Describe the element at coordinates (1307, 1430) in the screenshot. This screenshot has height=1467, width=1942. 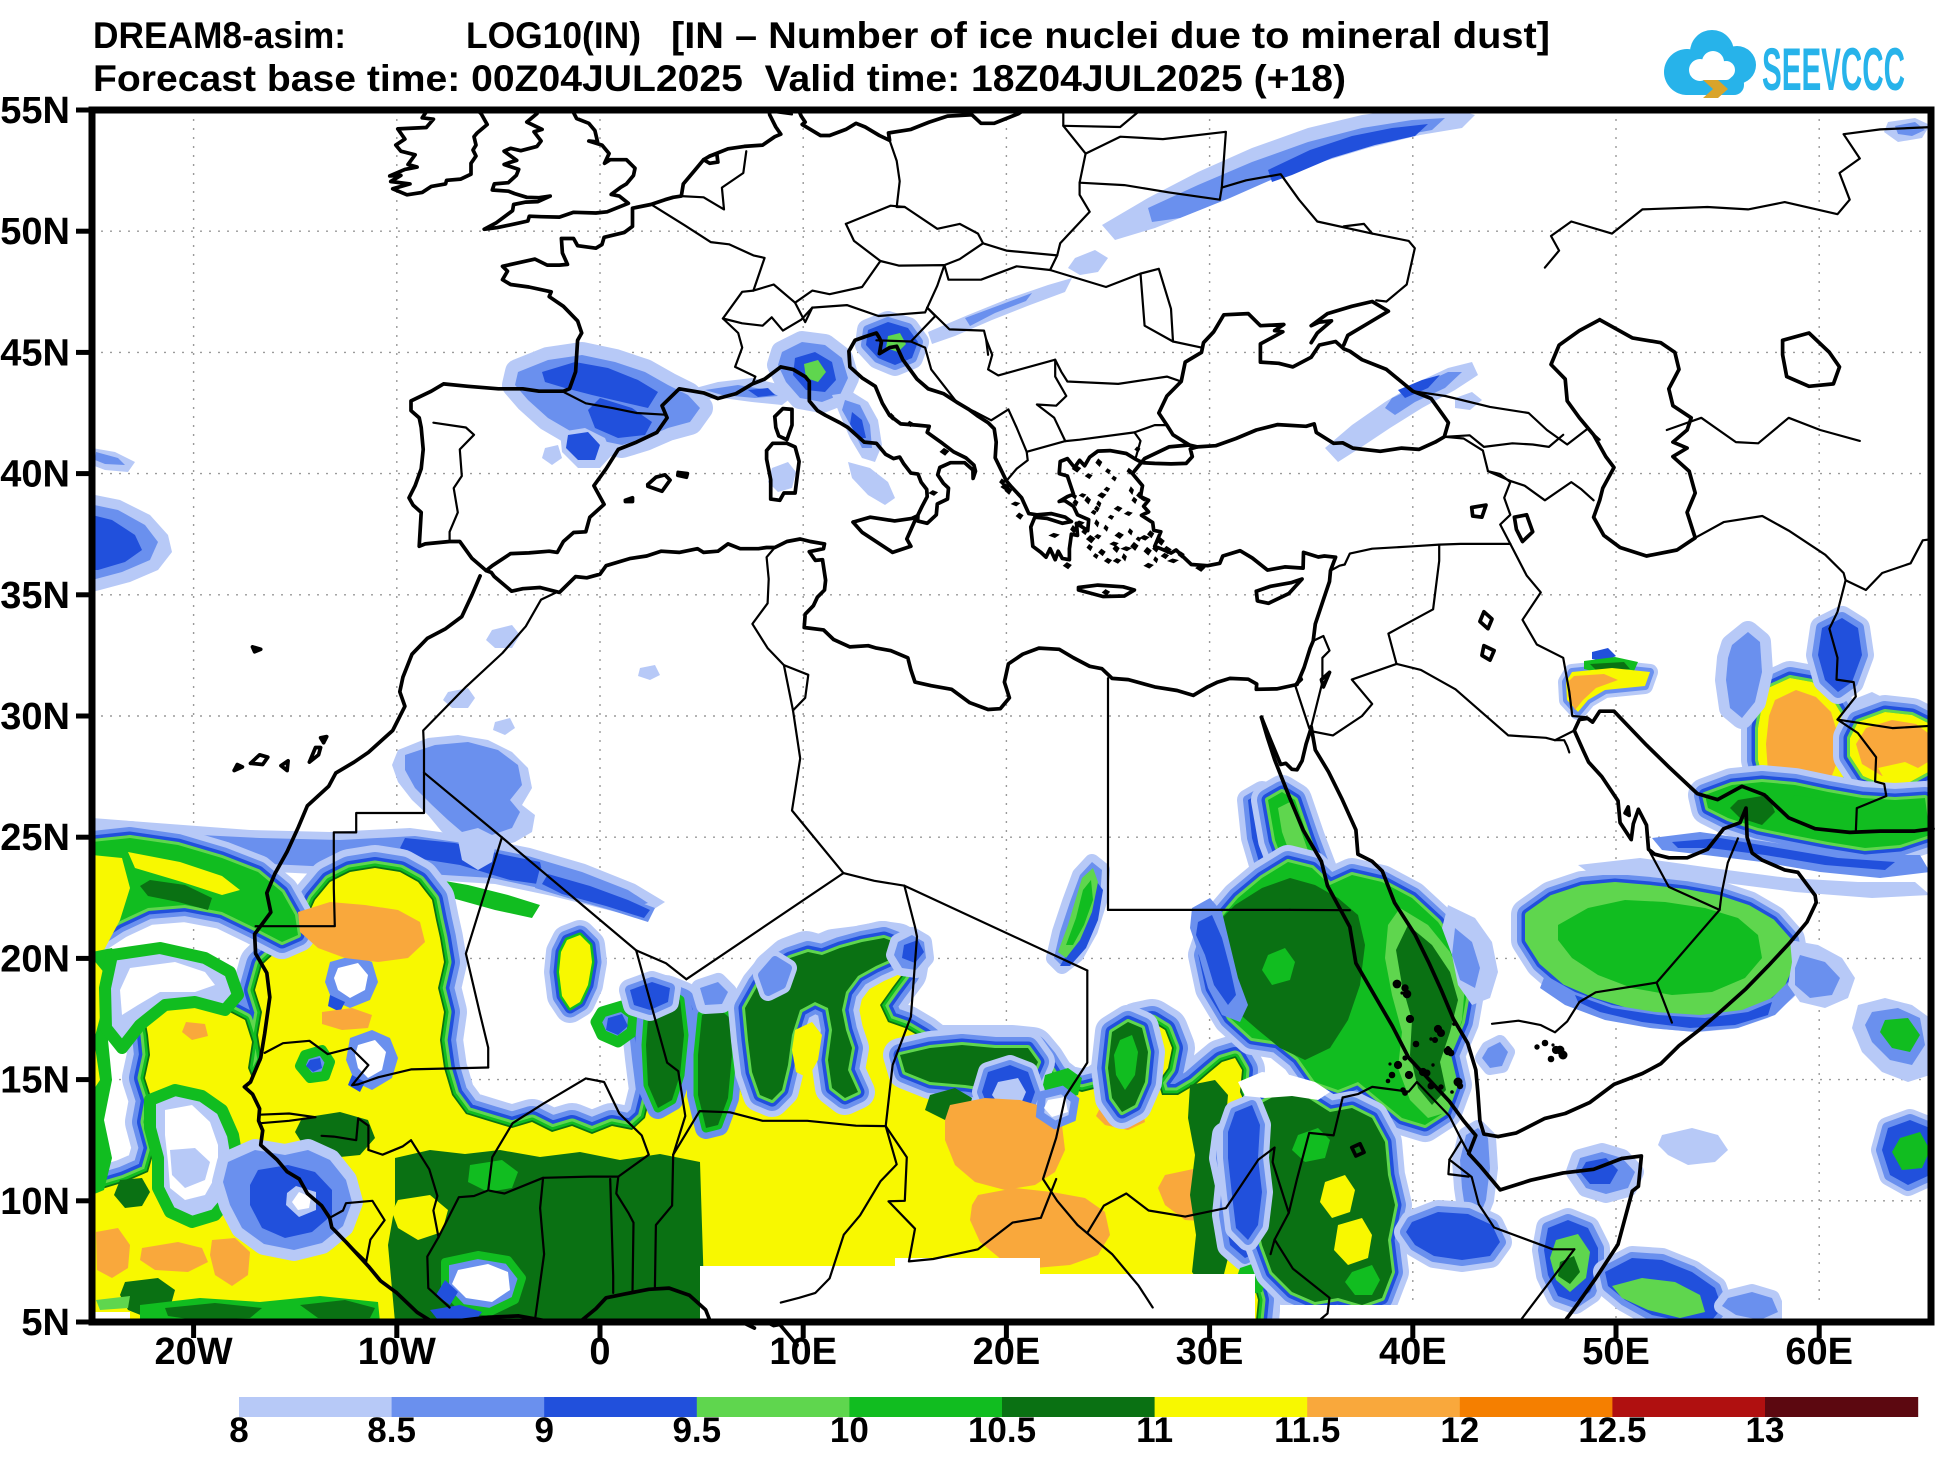
I see `svg-text: 11.5` at that location.